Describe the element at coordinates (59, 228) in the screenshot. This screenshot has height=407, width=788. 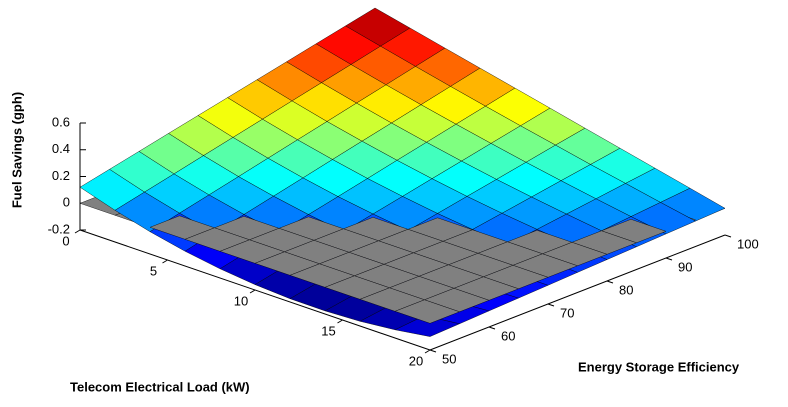
I see `z-tick-label: -0.2` at that location.